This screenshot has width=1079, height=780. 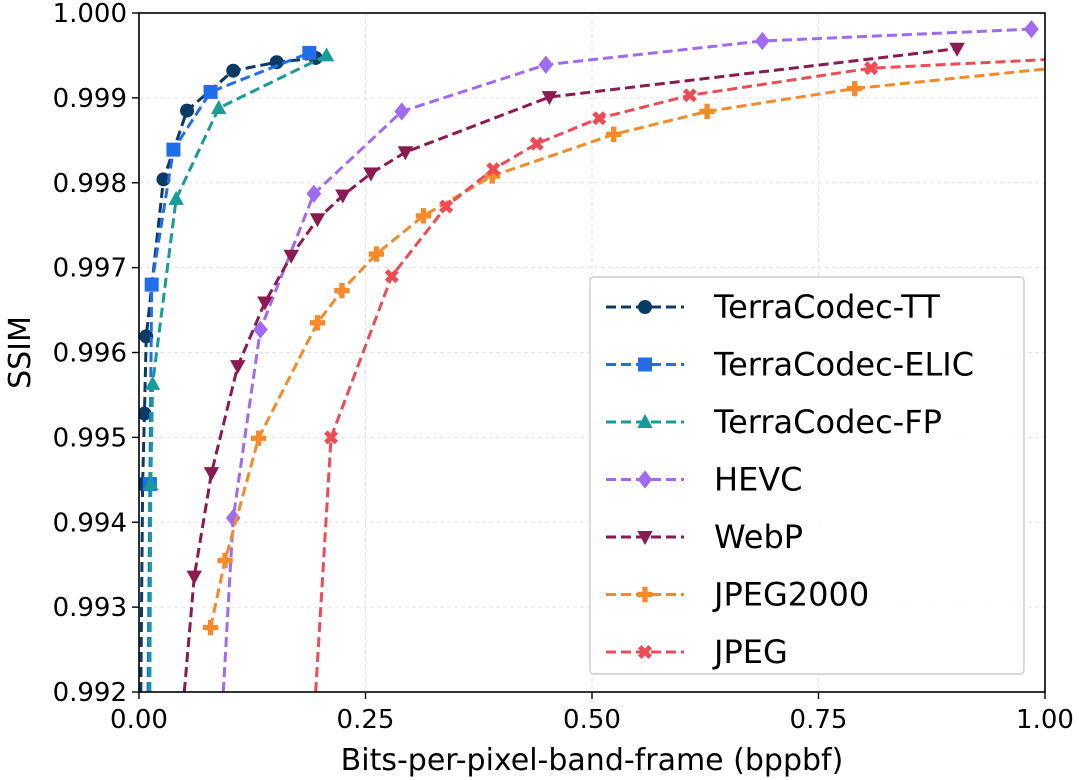 I want to click on y-tick-label: 0.998, so click(x=90, y=184).